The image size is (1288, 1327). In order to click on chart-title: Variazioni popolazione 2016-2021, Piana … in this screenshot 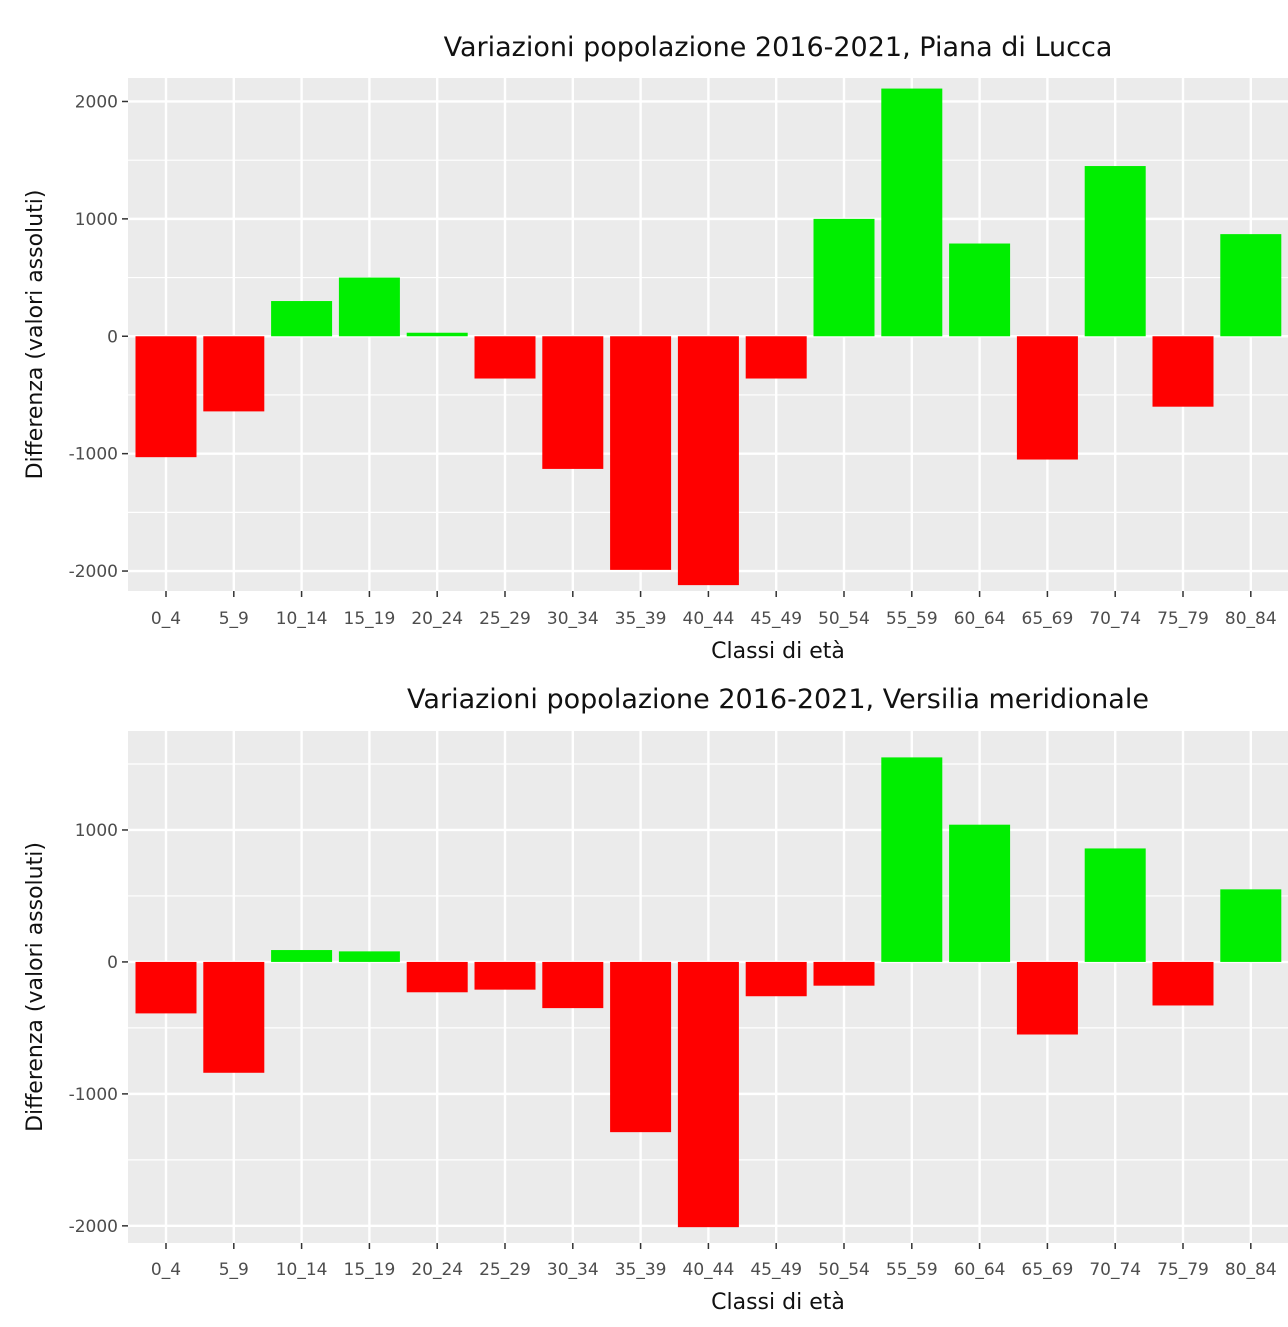, I will do `click(778, 47)`.